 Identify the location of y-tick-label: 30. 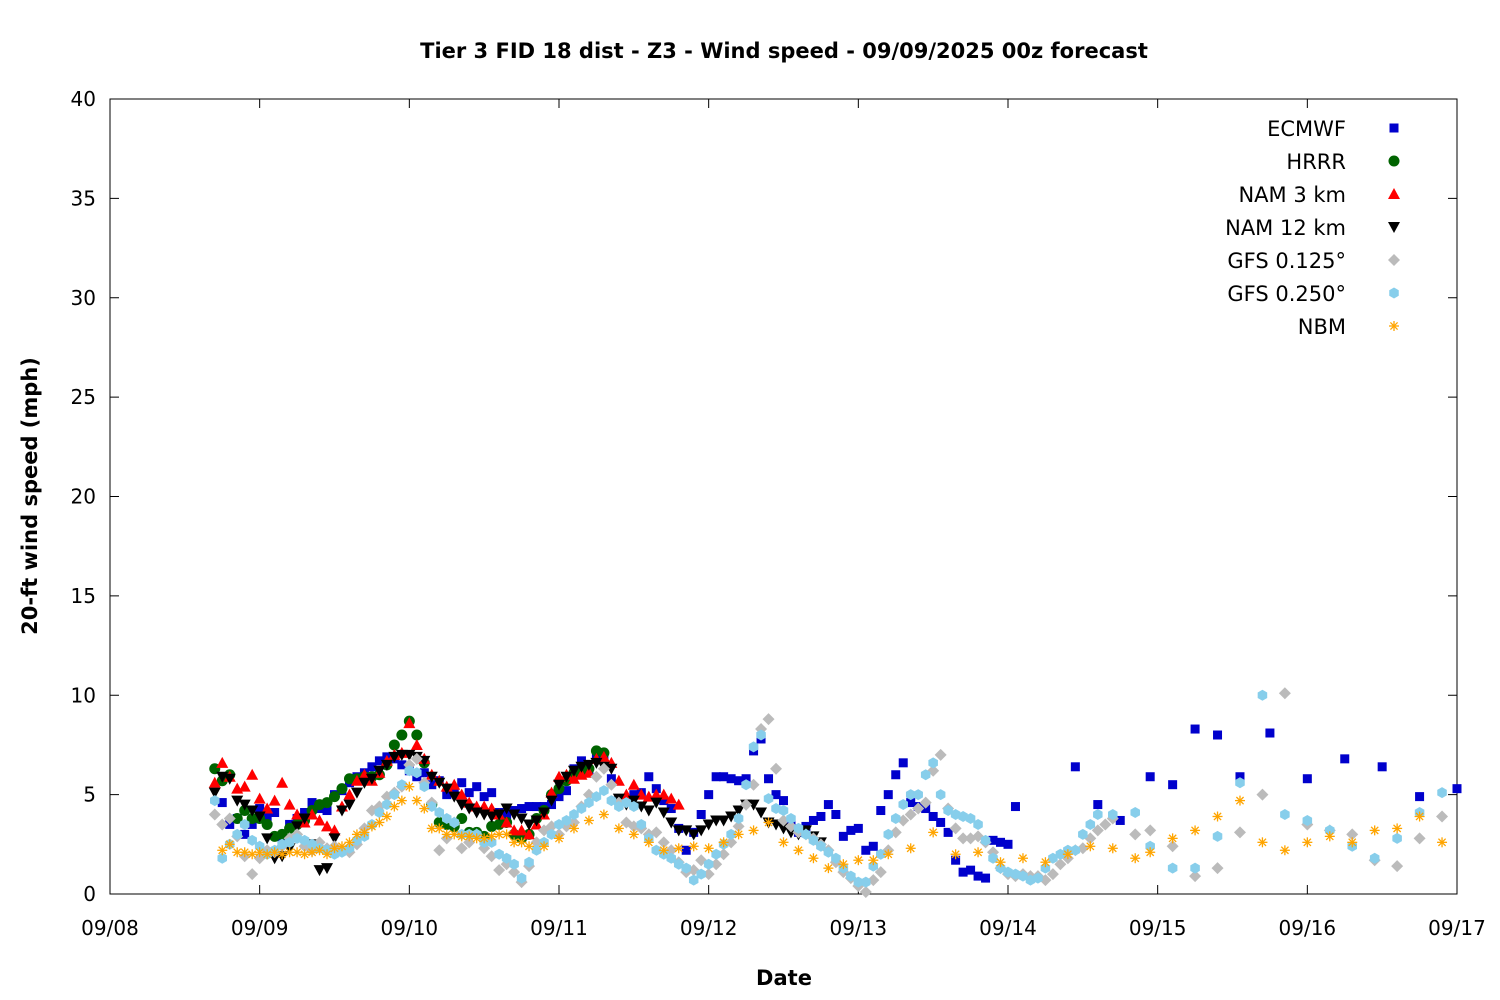
(83, 298).